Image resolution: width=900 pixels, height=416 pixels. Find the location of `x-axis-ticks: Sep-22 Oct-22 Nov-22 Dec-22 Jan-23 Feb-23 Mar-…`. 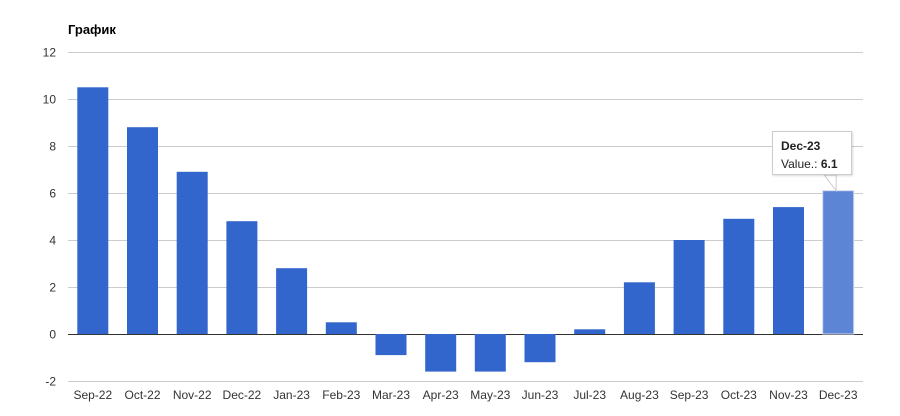

x-axis-ticks: Sep-22 Oct-22 Nov-22 Dec-22 Jan-23 Feb-23 Mar-… is located at coordinates (465, 395).